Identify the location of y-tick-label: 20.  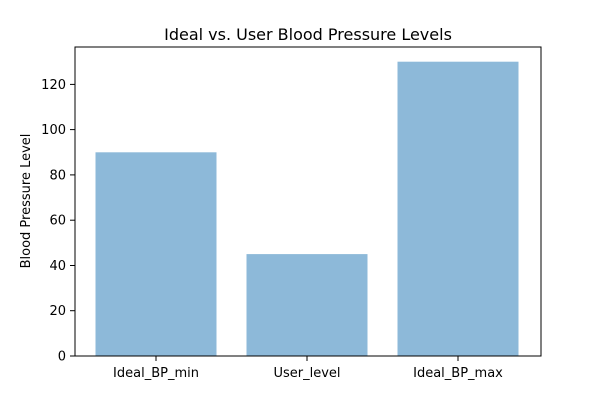
(57, 311).